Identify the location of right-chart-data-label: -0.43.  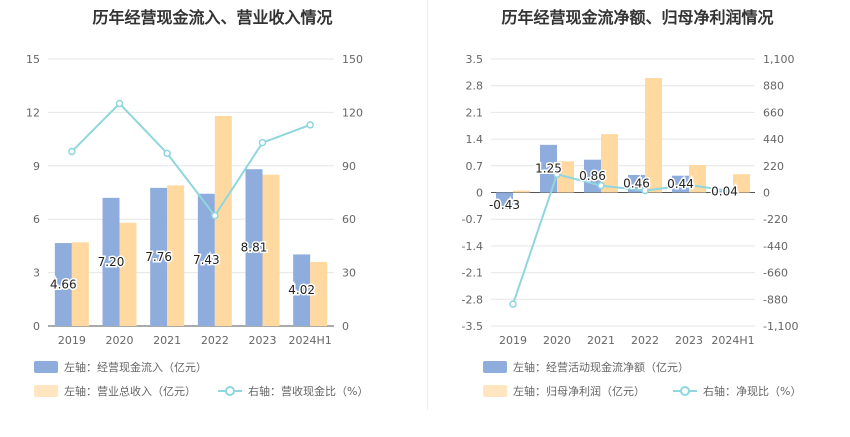
(504, 205).